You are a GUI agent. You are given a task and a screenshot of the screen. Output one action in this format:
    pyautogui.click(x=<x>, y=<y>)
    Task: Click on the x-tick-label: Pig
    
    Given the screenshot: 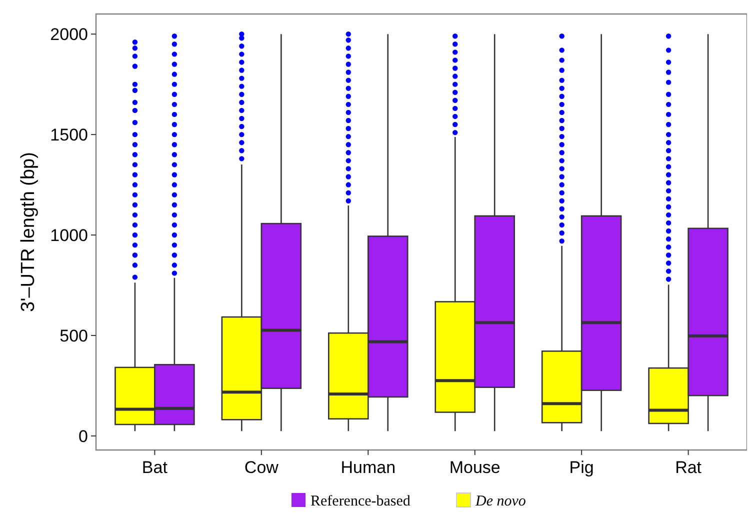 What is the action you would take?
    pyautogui.click(x=581, y=467)
    